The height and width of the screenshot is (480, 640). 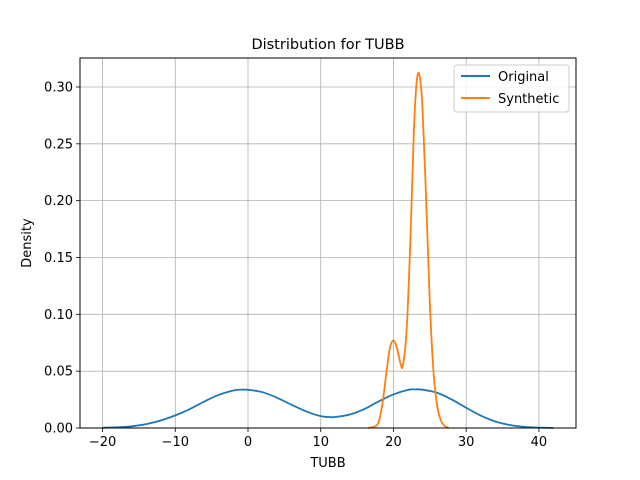 I want to click on x-tick-label: 0, so click(x=248, y=442).